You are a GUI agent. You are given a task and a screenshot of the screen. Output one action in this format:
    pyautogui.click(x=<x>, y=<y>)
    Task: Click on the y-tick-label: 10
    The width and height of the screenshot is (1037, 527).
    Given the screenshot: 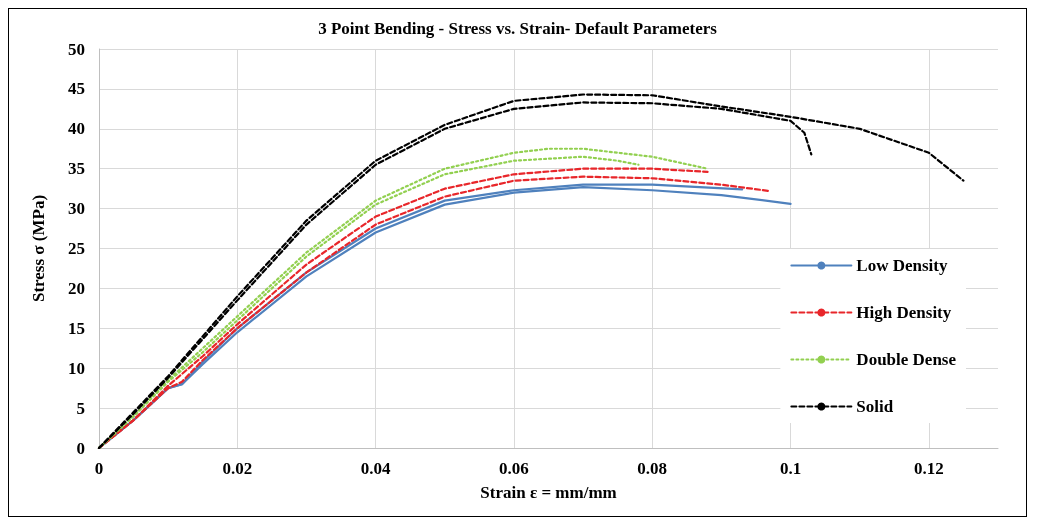 What is the action you would take?
    pyautogui.click(x=76, y=368)
    